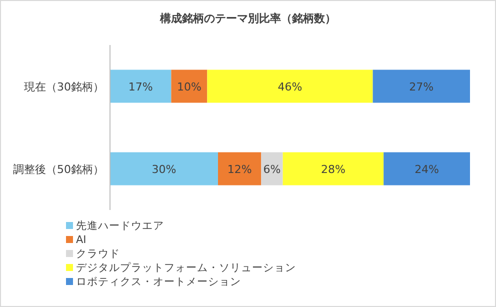 This screenshot has width=496, height=307. I want to click on data-label: 30%, so click(164, 169).